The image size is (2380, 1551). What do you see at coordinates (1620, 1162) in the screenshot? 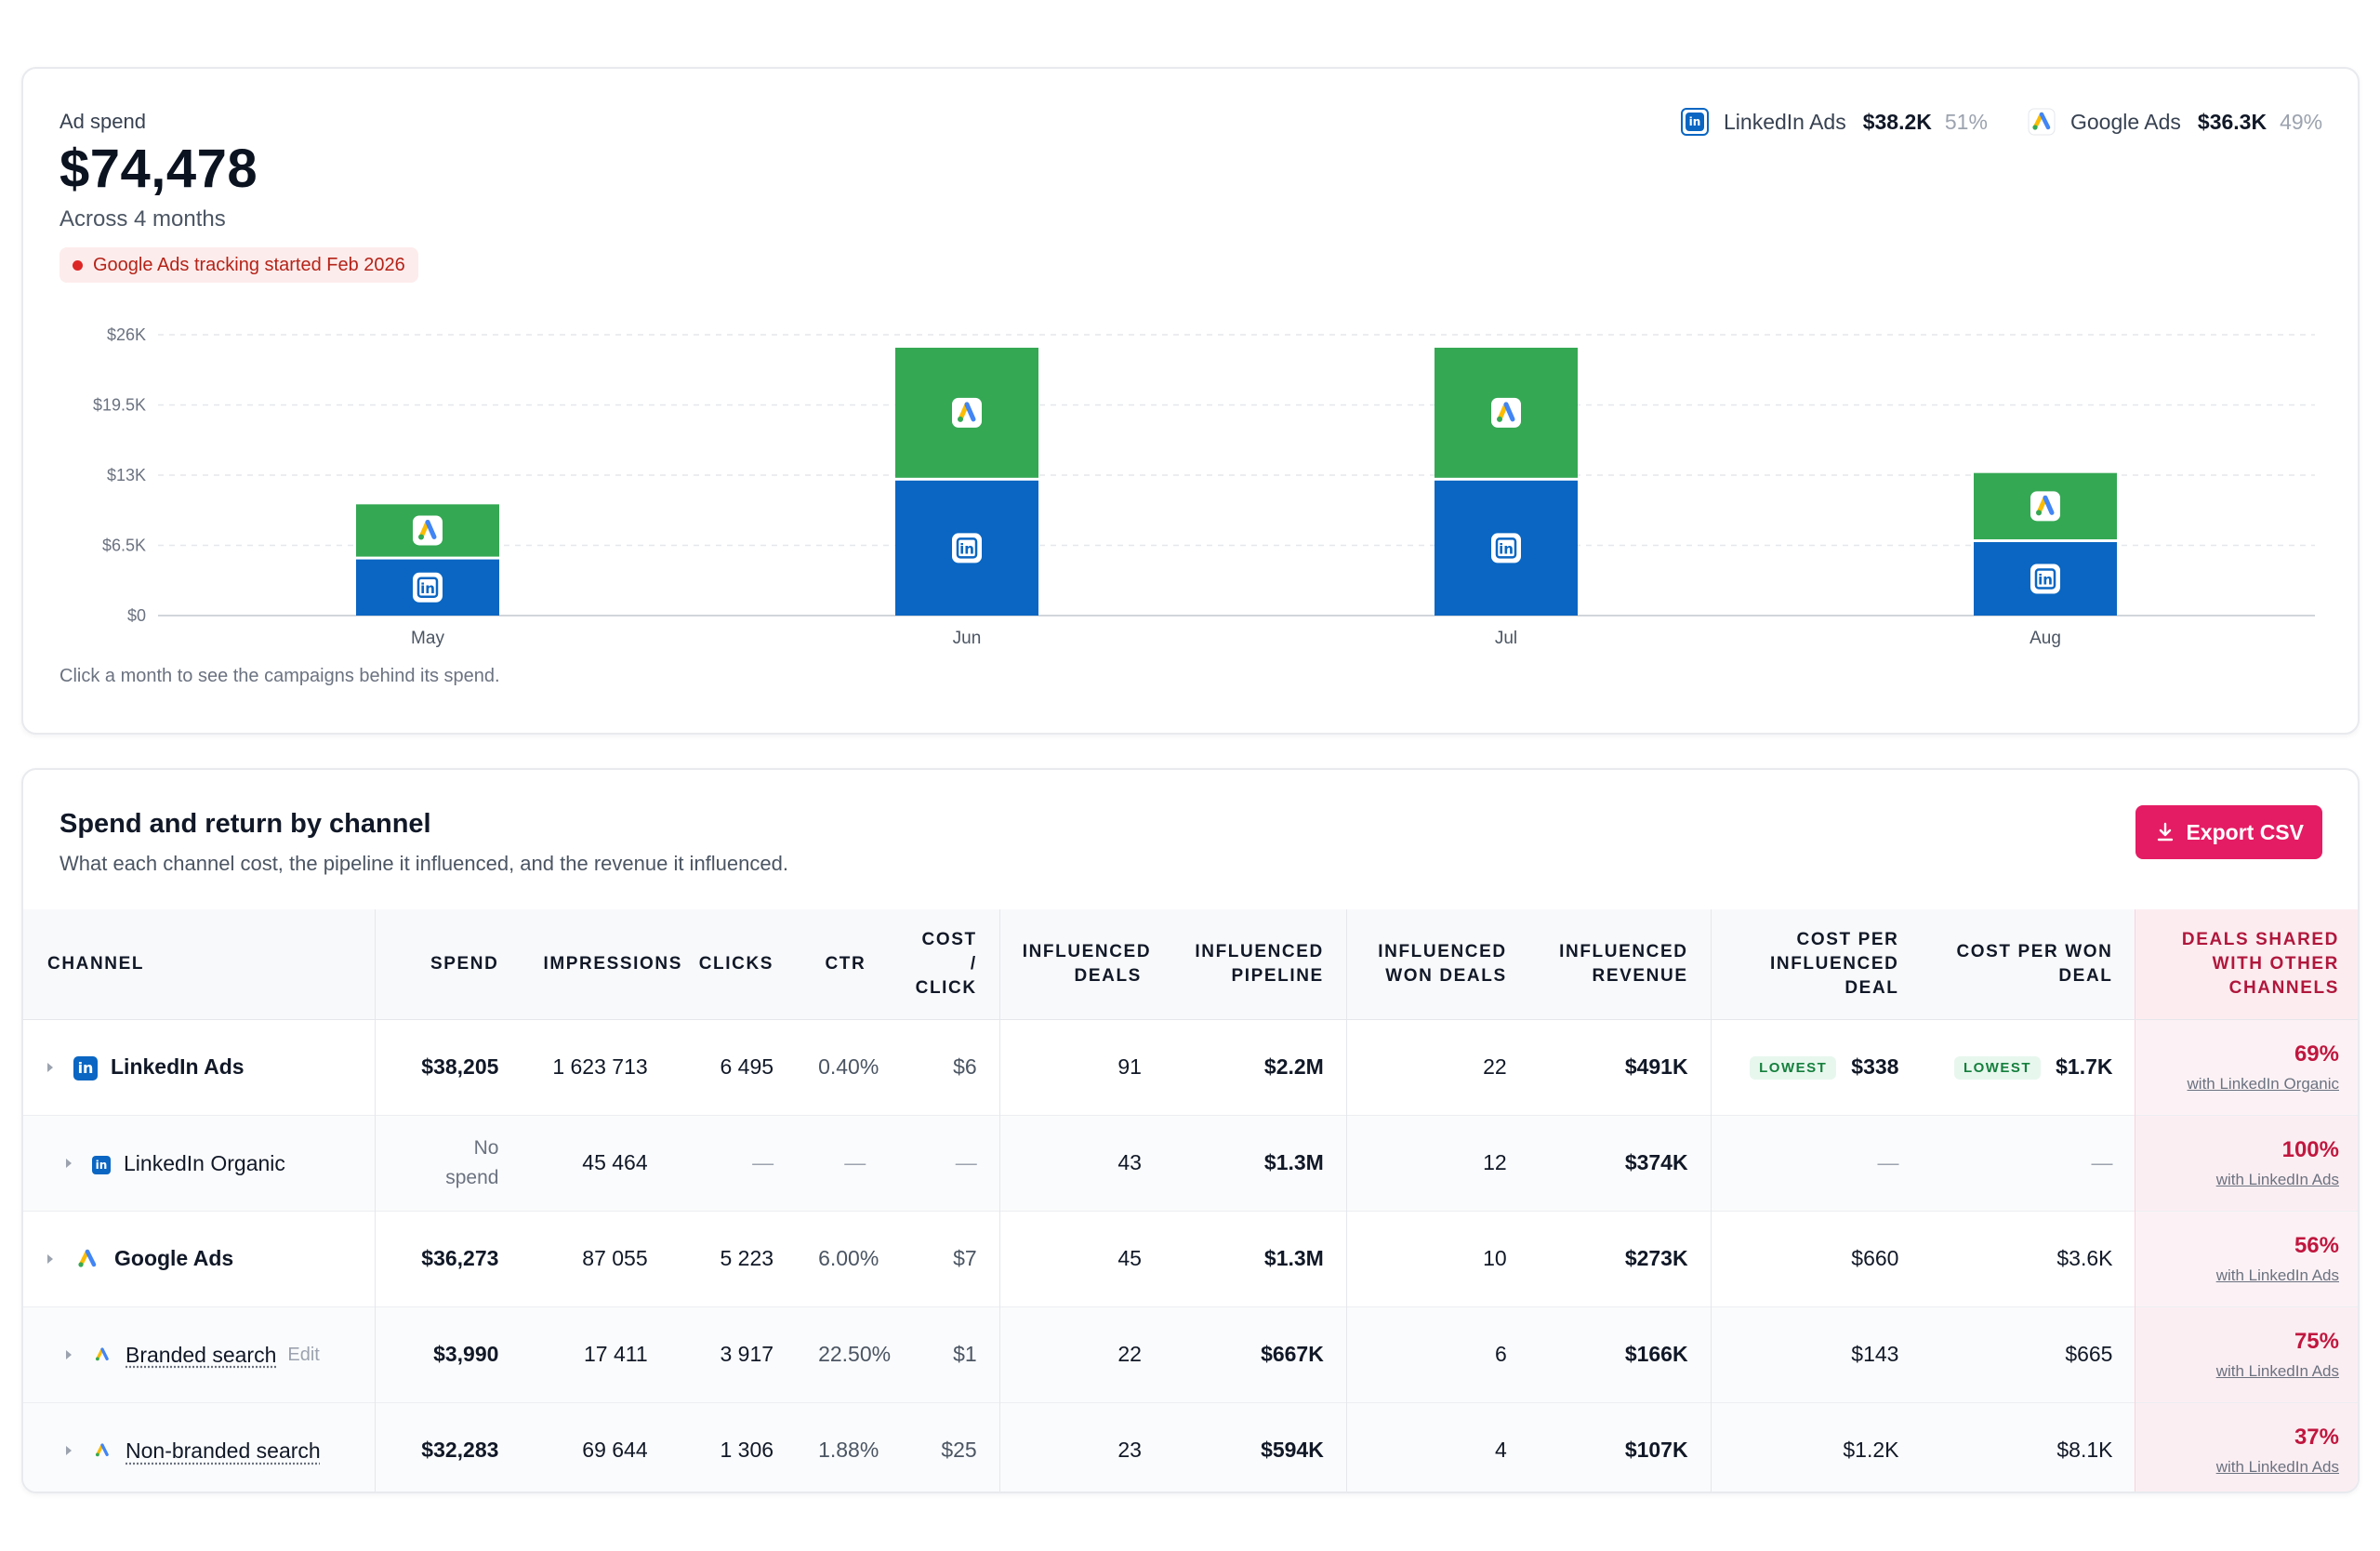
I see `revenue-cell: $374K` at bounding box center [1620, 1162].